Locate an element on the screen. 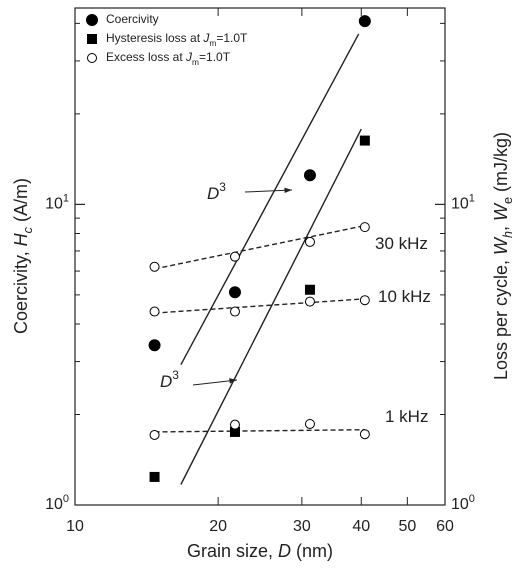  y2-axis-label: Loss per cycle, Wh, We (mJ/kg) is located at coordinates (503, 256).